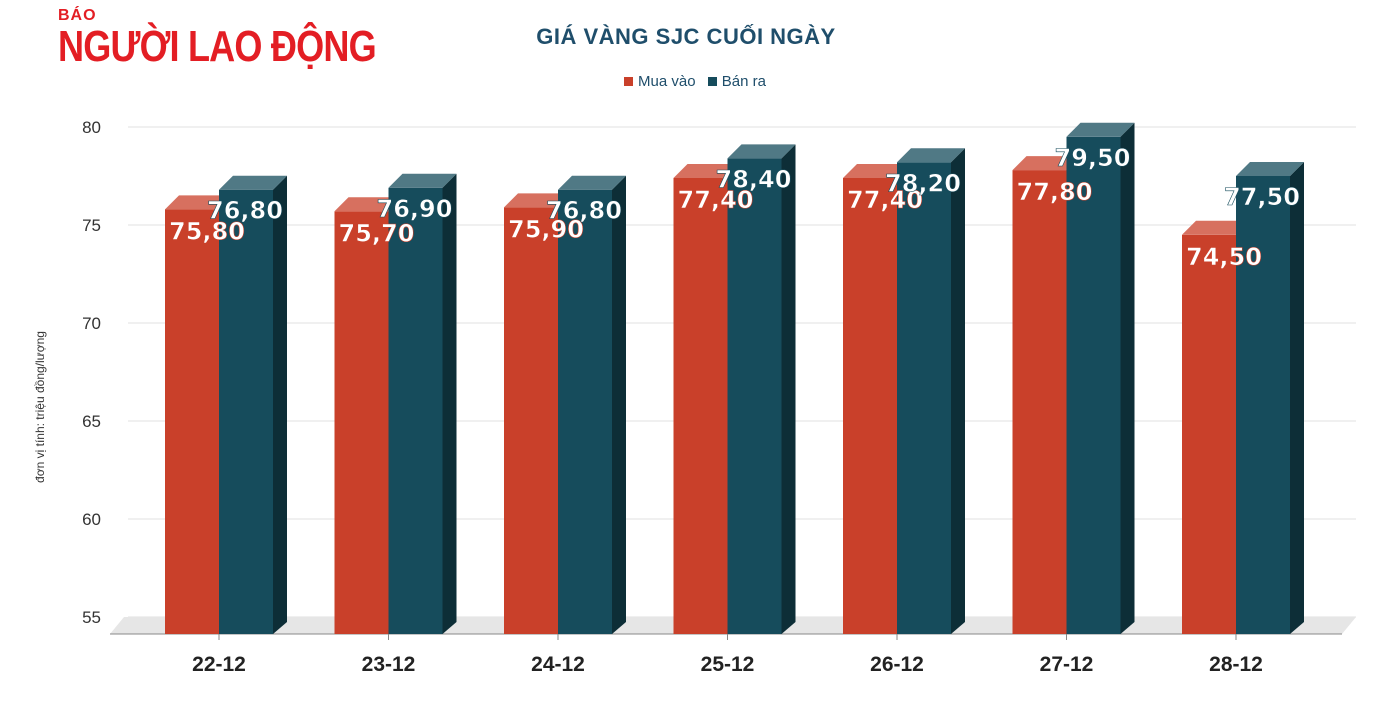 This screenshot has width=1388, height=705. I want to click on data-label-sell: 78,40, so click(754, 179).